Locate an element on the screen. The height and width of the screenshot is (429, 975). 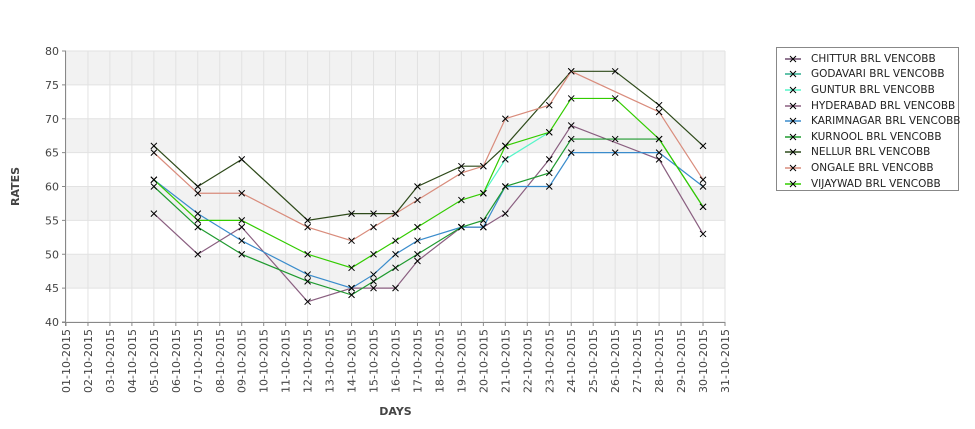
x-tick-label: 16-10-2015 is located at coordinates (396, 361).